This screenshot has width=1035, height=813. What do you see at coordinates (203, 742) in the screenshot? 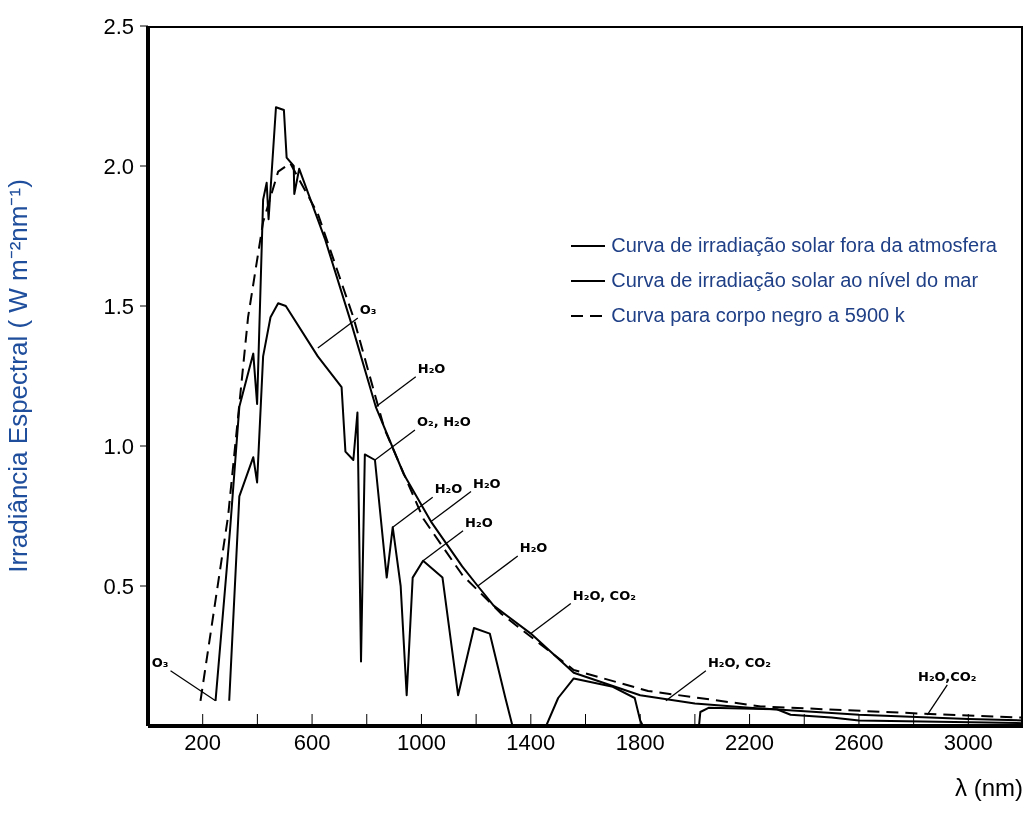
I see `x-tick-label: 200` at bounding box center [203, 742].